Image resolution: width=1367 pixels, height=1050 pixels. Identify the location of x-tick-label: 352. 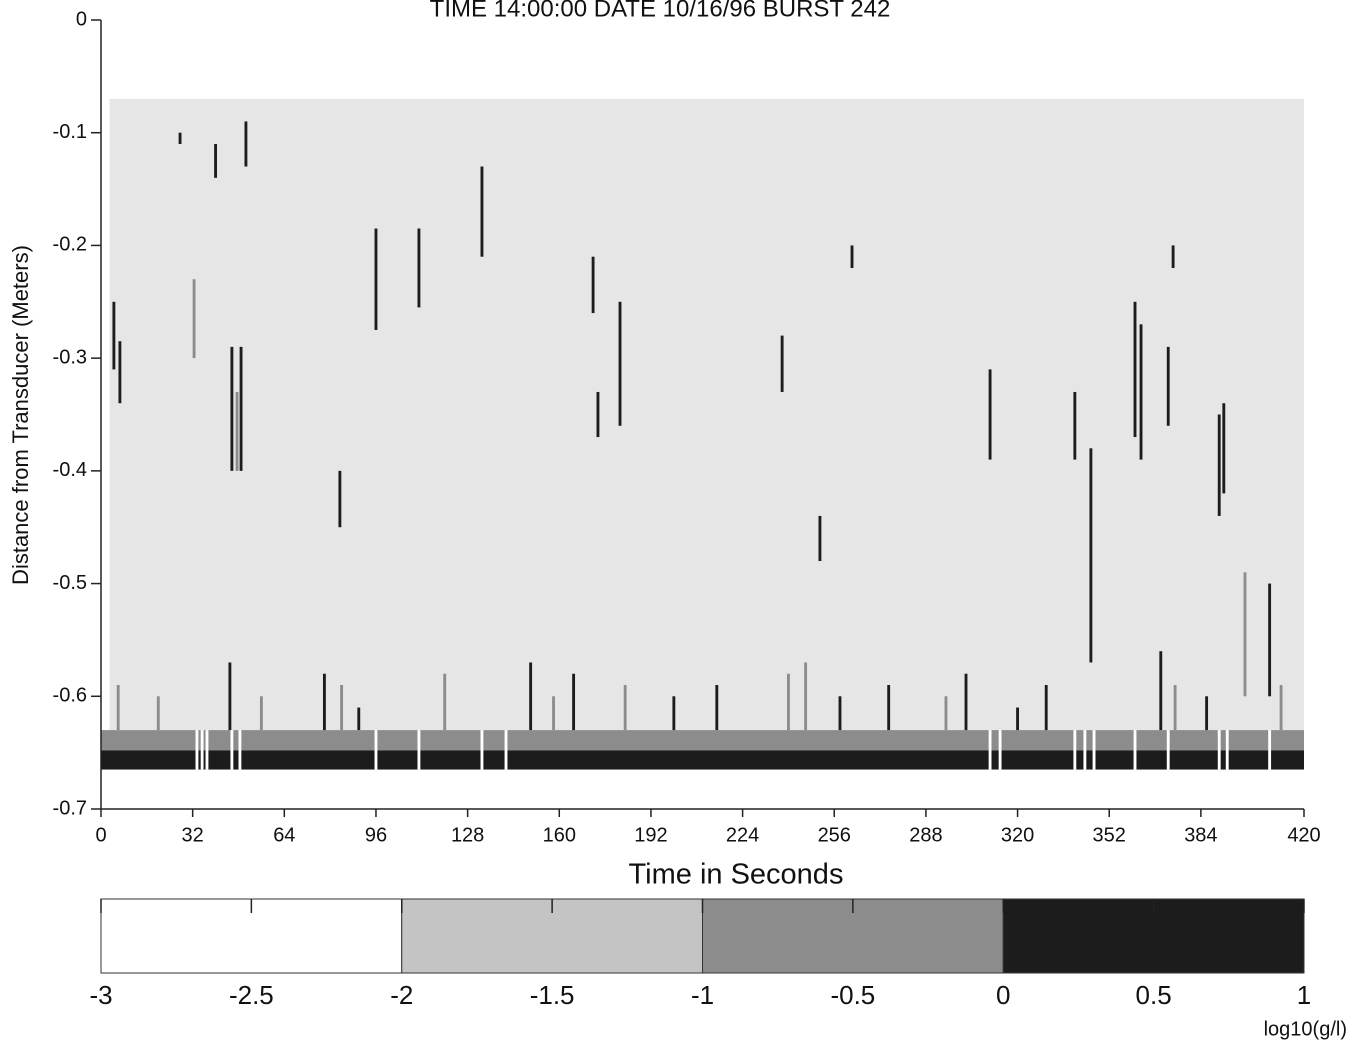
(1109, 835).